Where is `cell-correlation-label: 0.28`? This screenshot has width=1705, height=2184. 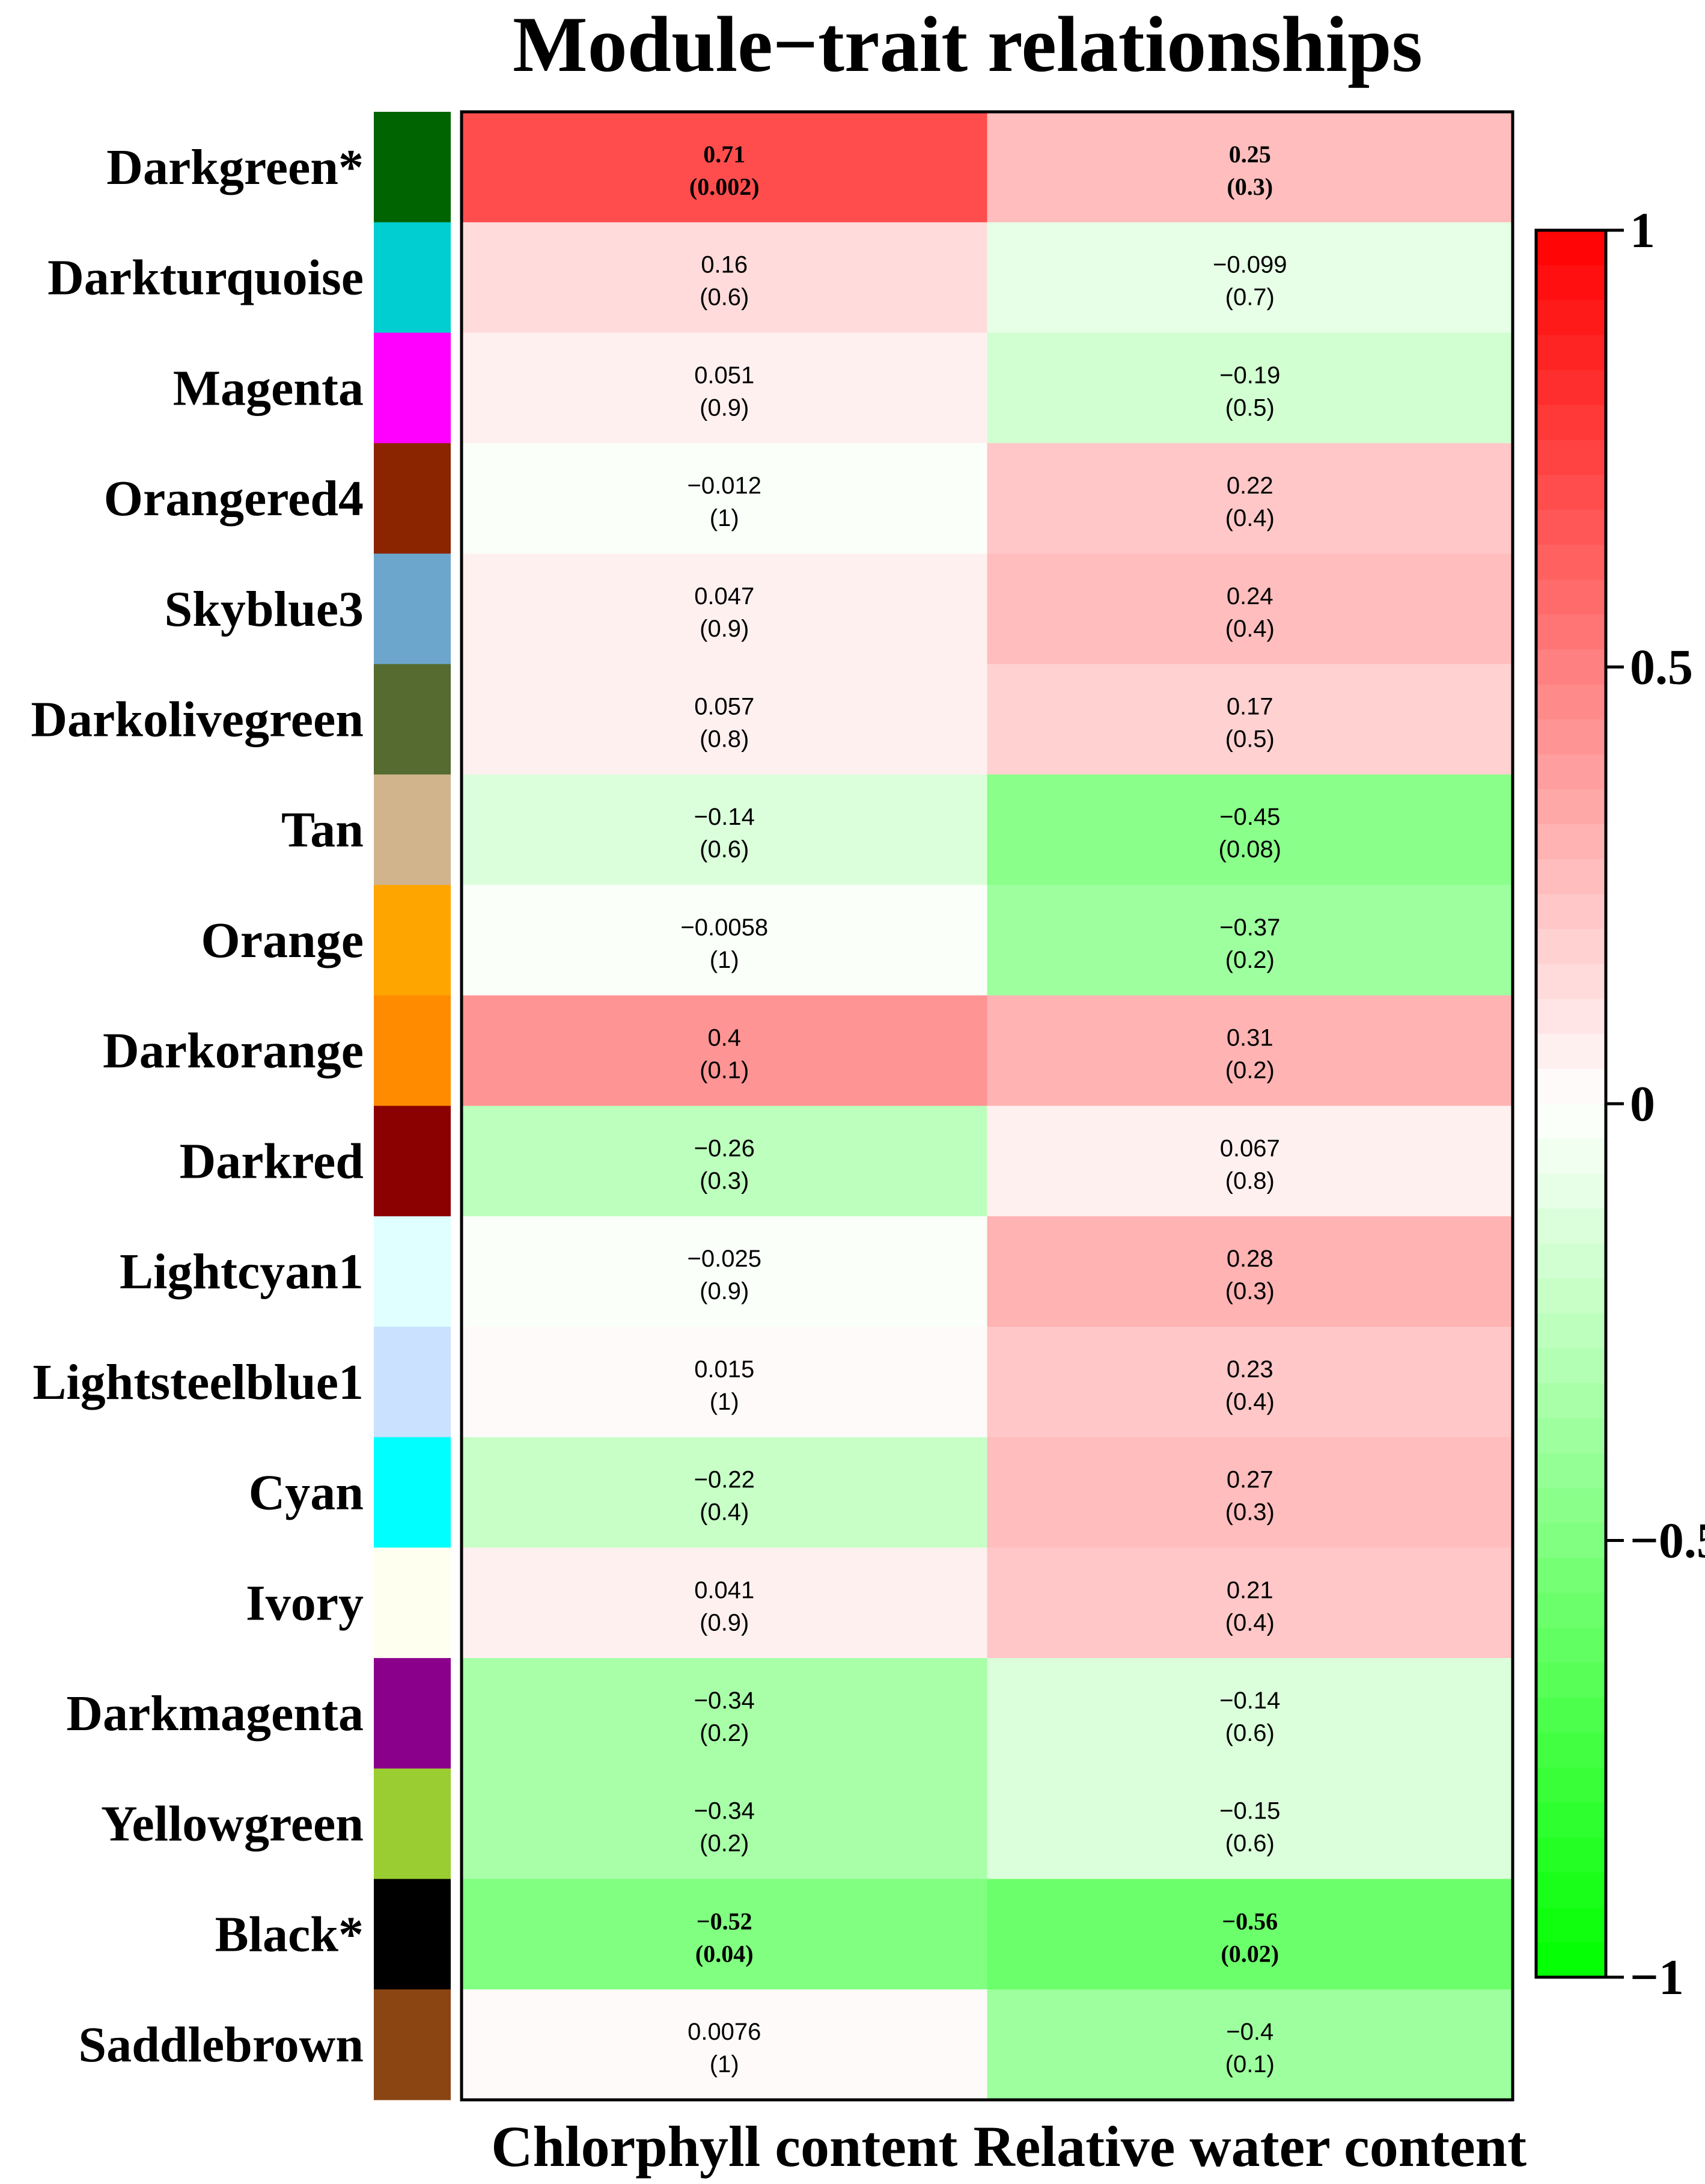
cell-correlation-label: 0.28 is located at coordinates (1250, 1259).